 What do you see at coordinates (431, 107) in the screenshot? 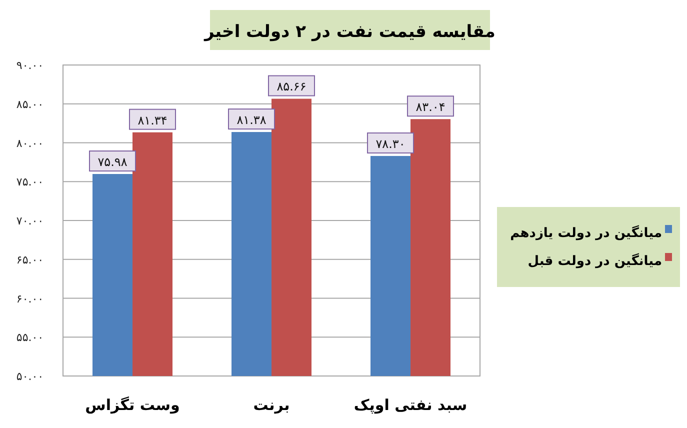
I see `data-label: ۸۳.۰۴` at bounding box center [431, 107].